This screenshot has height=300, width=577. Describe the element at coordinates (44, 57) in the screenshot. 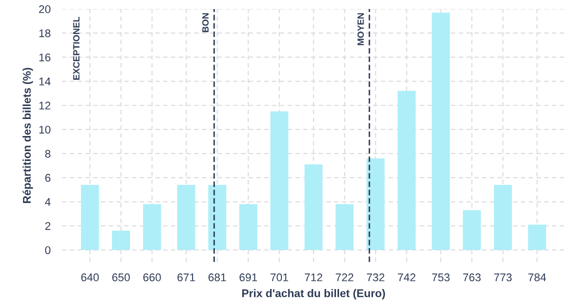

I see `y-tick-label: 16` at that location.